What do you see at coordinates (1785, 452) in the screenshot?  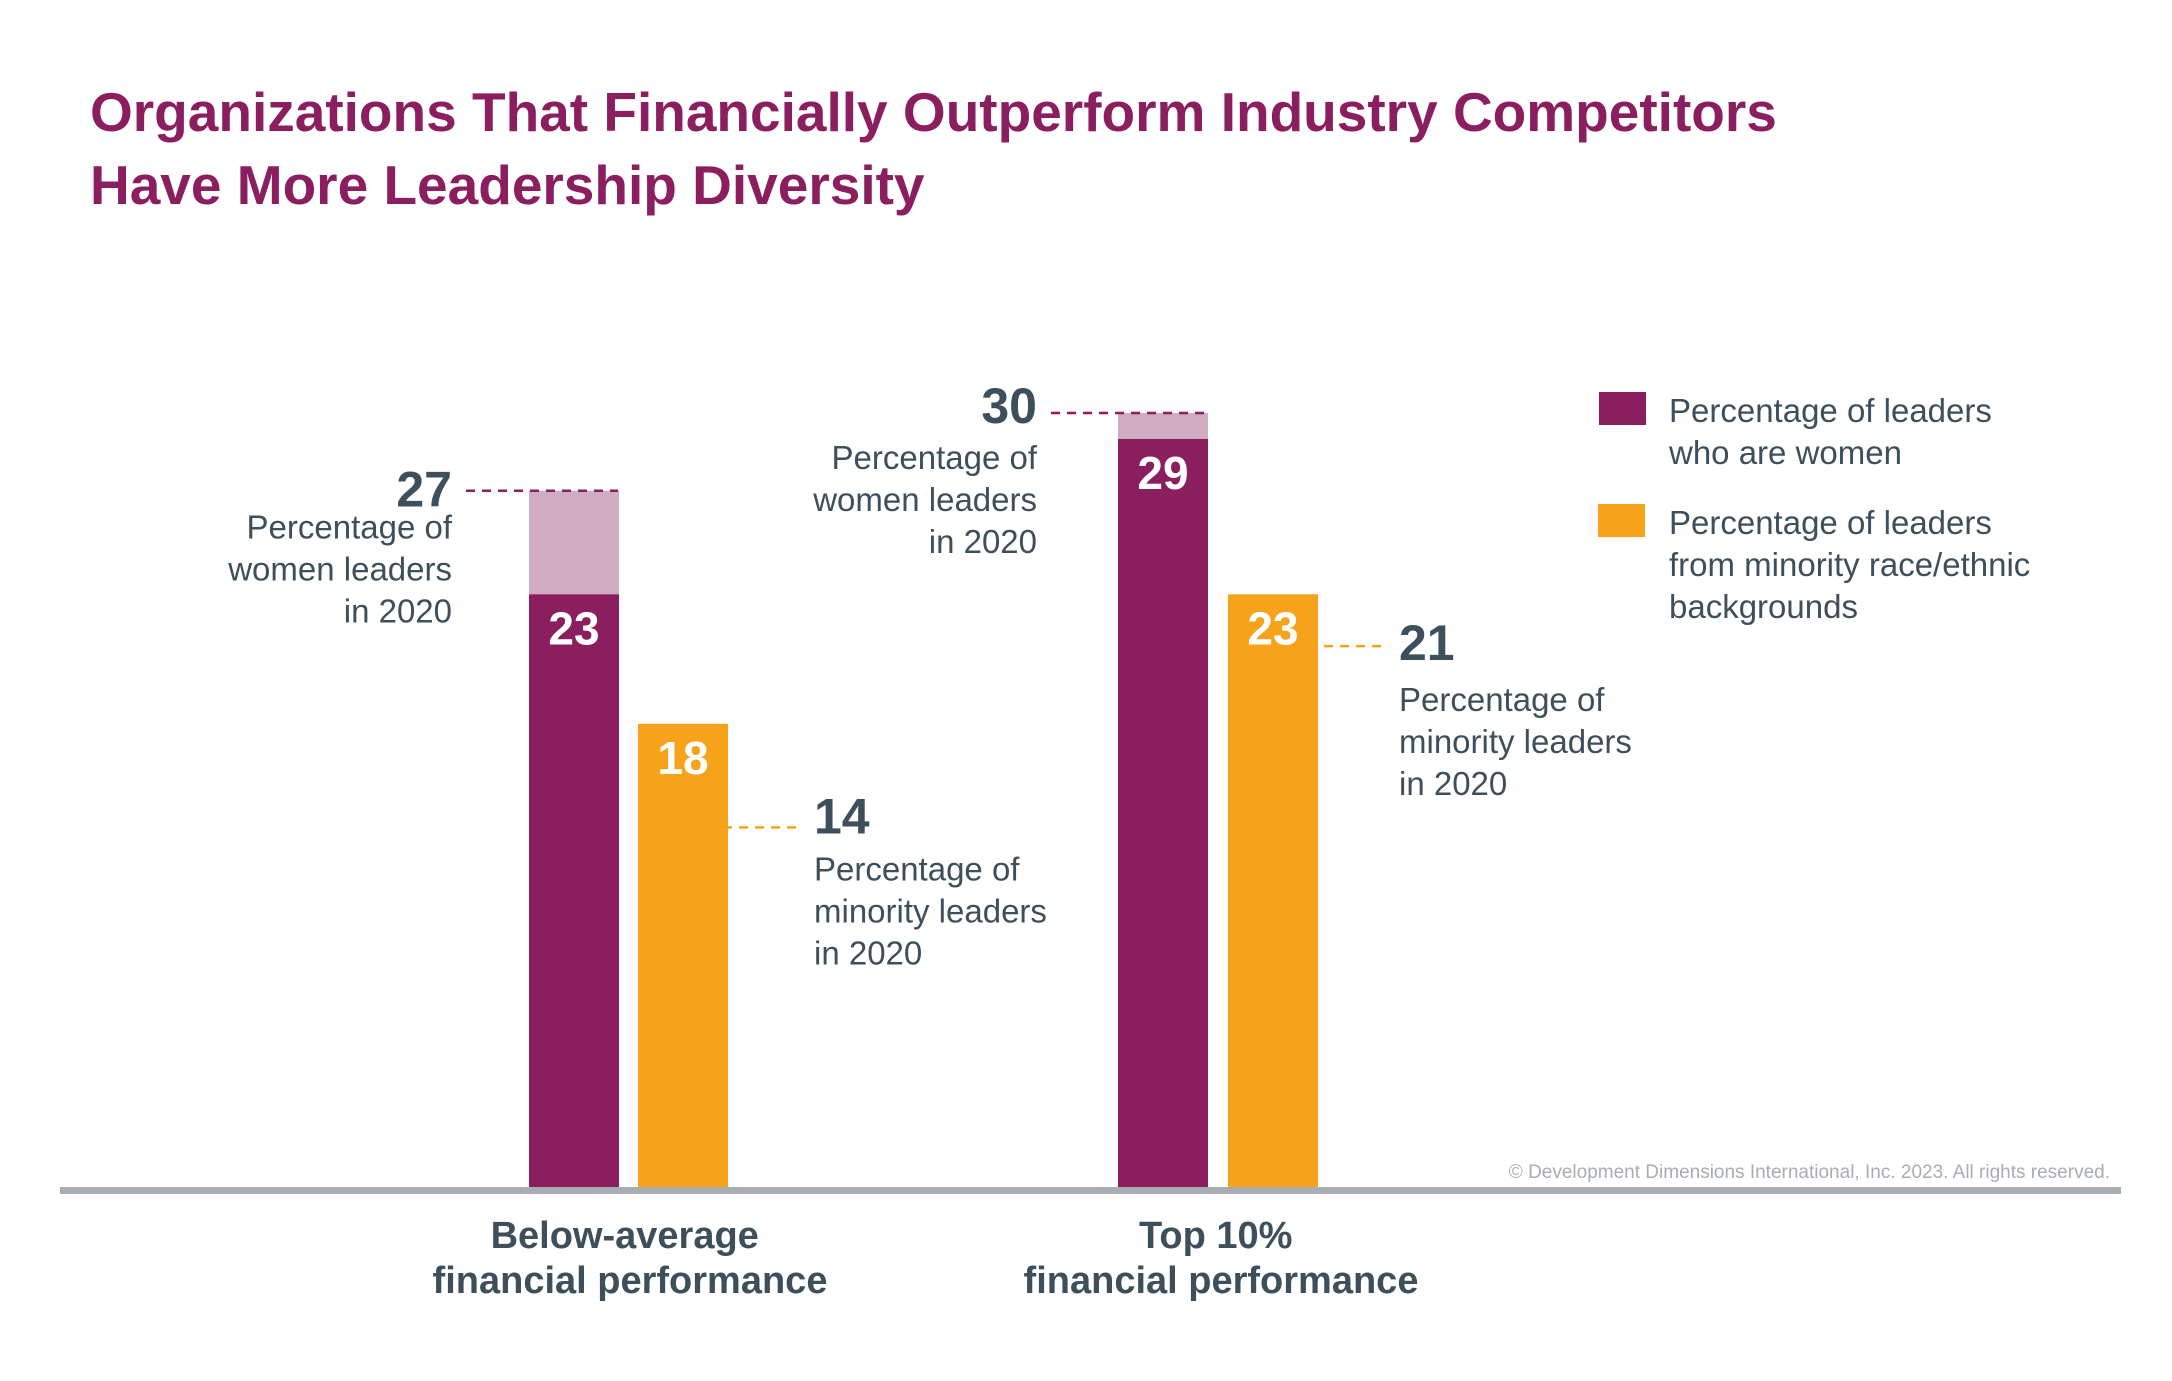 I see `legend-line: who are women` at bounding box center [1785, 452].